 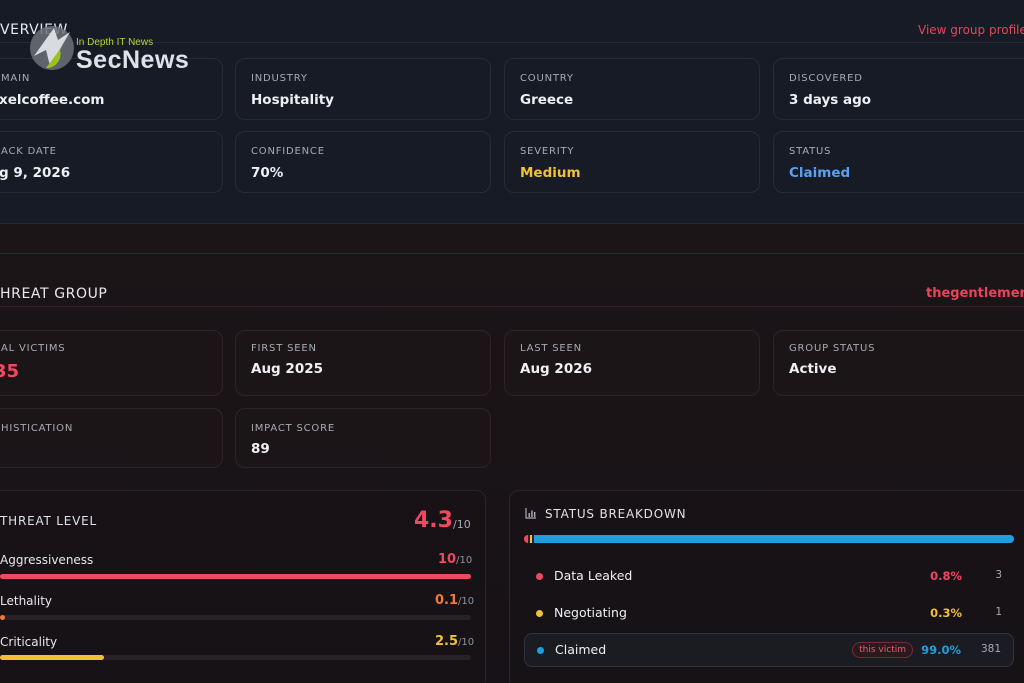 What do you see at coordinates (49, 521) in the screenshot?
I see `threat-level-title: THREAT LEVEL` at bounding box center [49, 521].